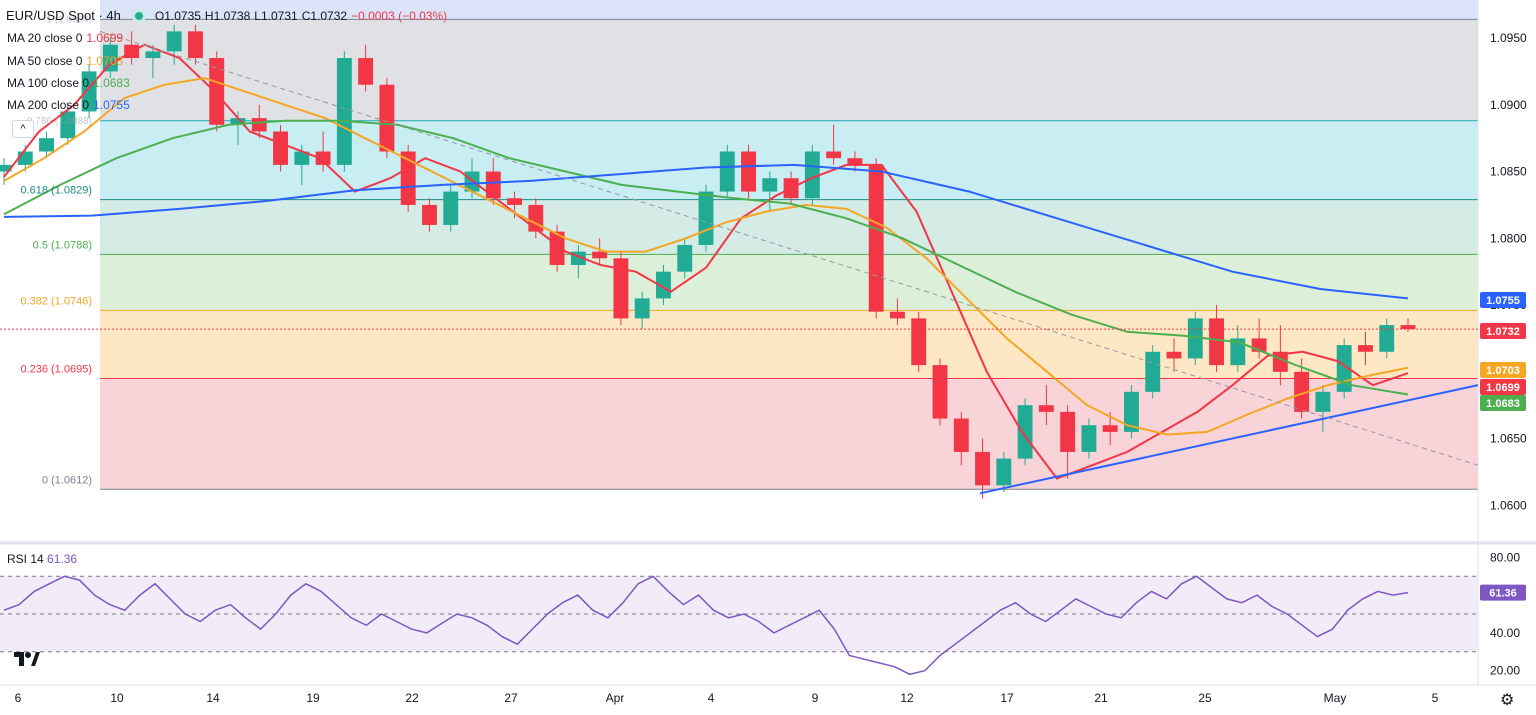 The height and width of the screenshot is (715, 1536). I want to click on rsi-tag-label: 61.36, so click(1503, 594).